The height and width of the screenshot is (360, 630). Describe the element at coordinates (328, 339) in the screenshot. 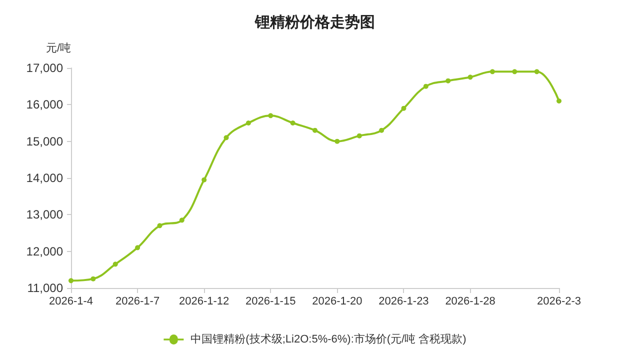

I see `legend-label: 中国锂精粉(技术级;Li2O:5%-6%):市场价(元/吨 含税现款)` at that location.